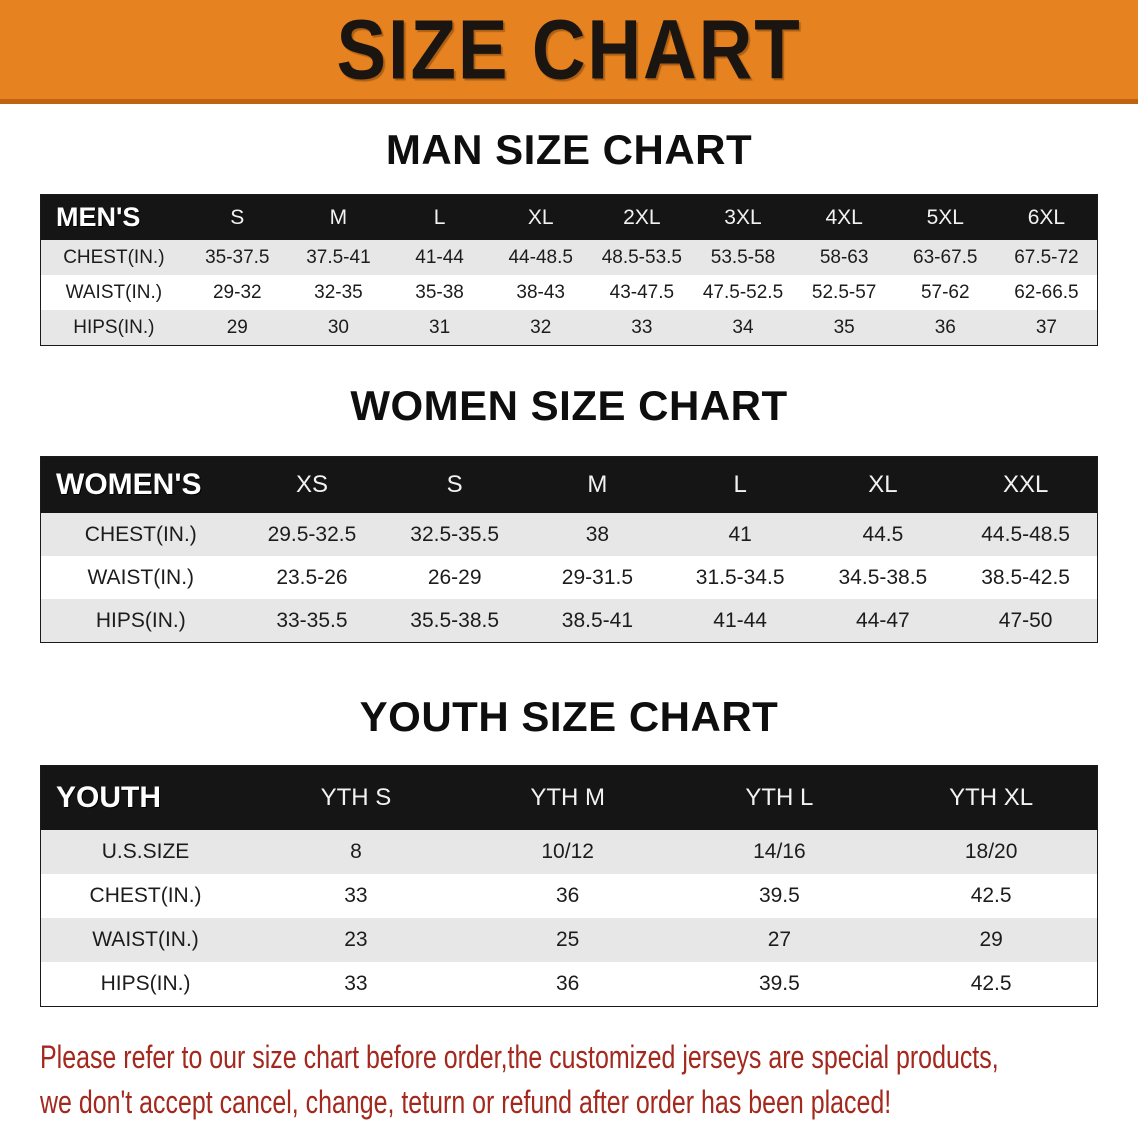 This screenshot has height=1132, width=1138. Describe the element at coordinates (356, 939) in the screenshot. I see `size-value-cell: 23` at that location.